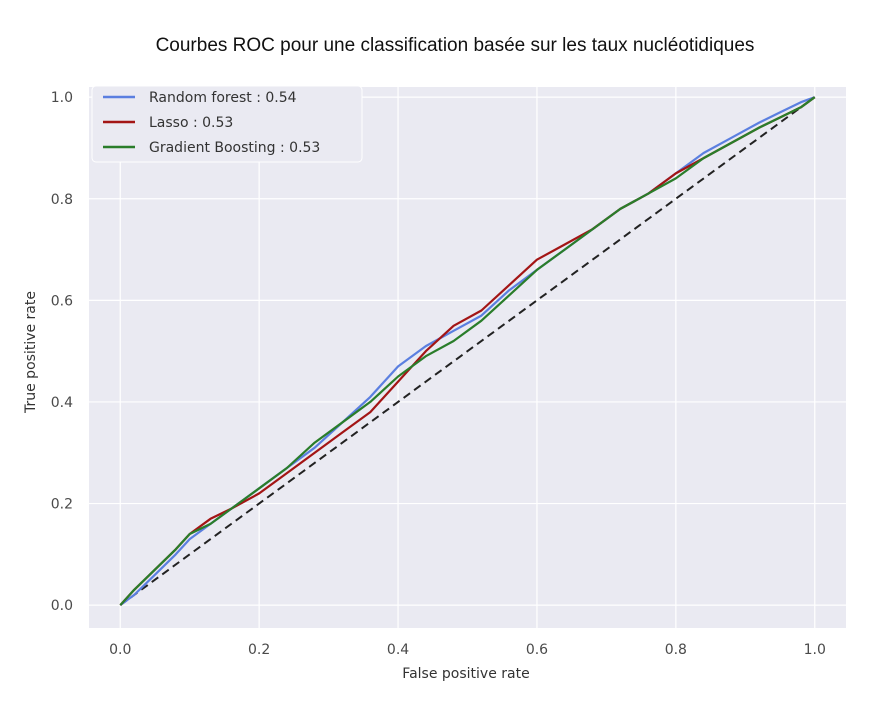  Describe the element at coordinates (31, 352) in the screenshot. I see `y-axis-label: True positive rate` at that location.